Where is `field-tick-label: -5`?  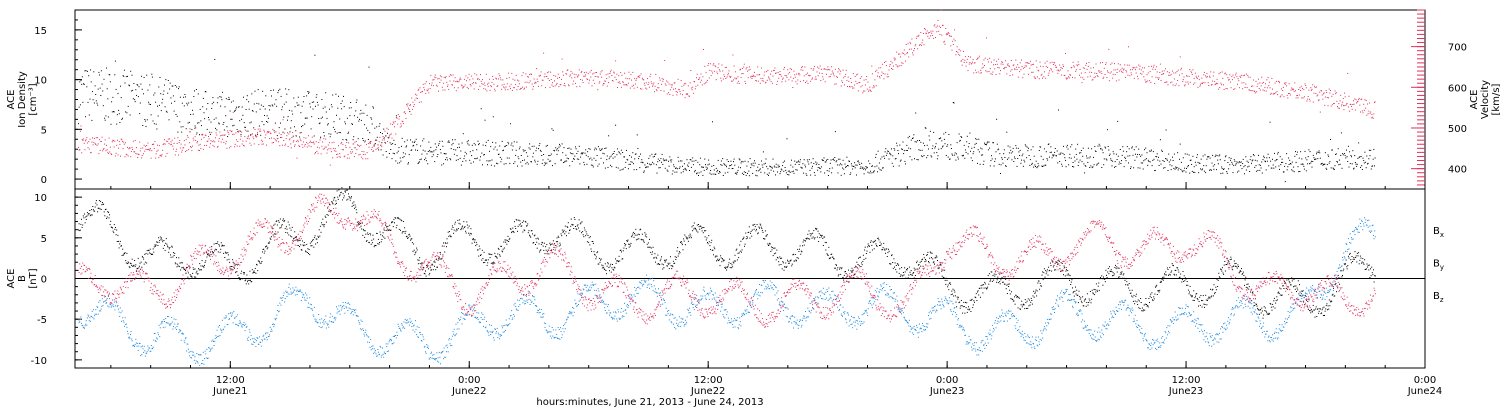
field-tick-label: -5 is located at coordinates (42, 320).